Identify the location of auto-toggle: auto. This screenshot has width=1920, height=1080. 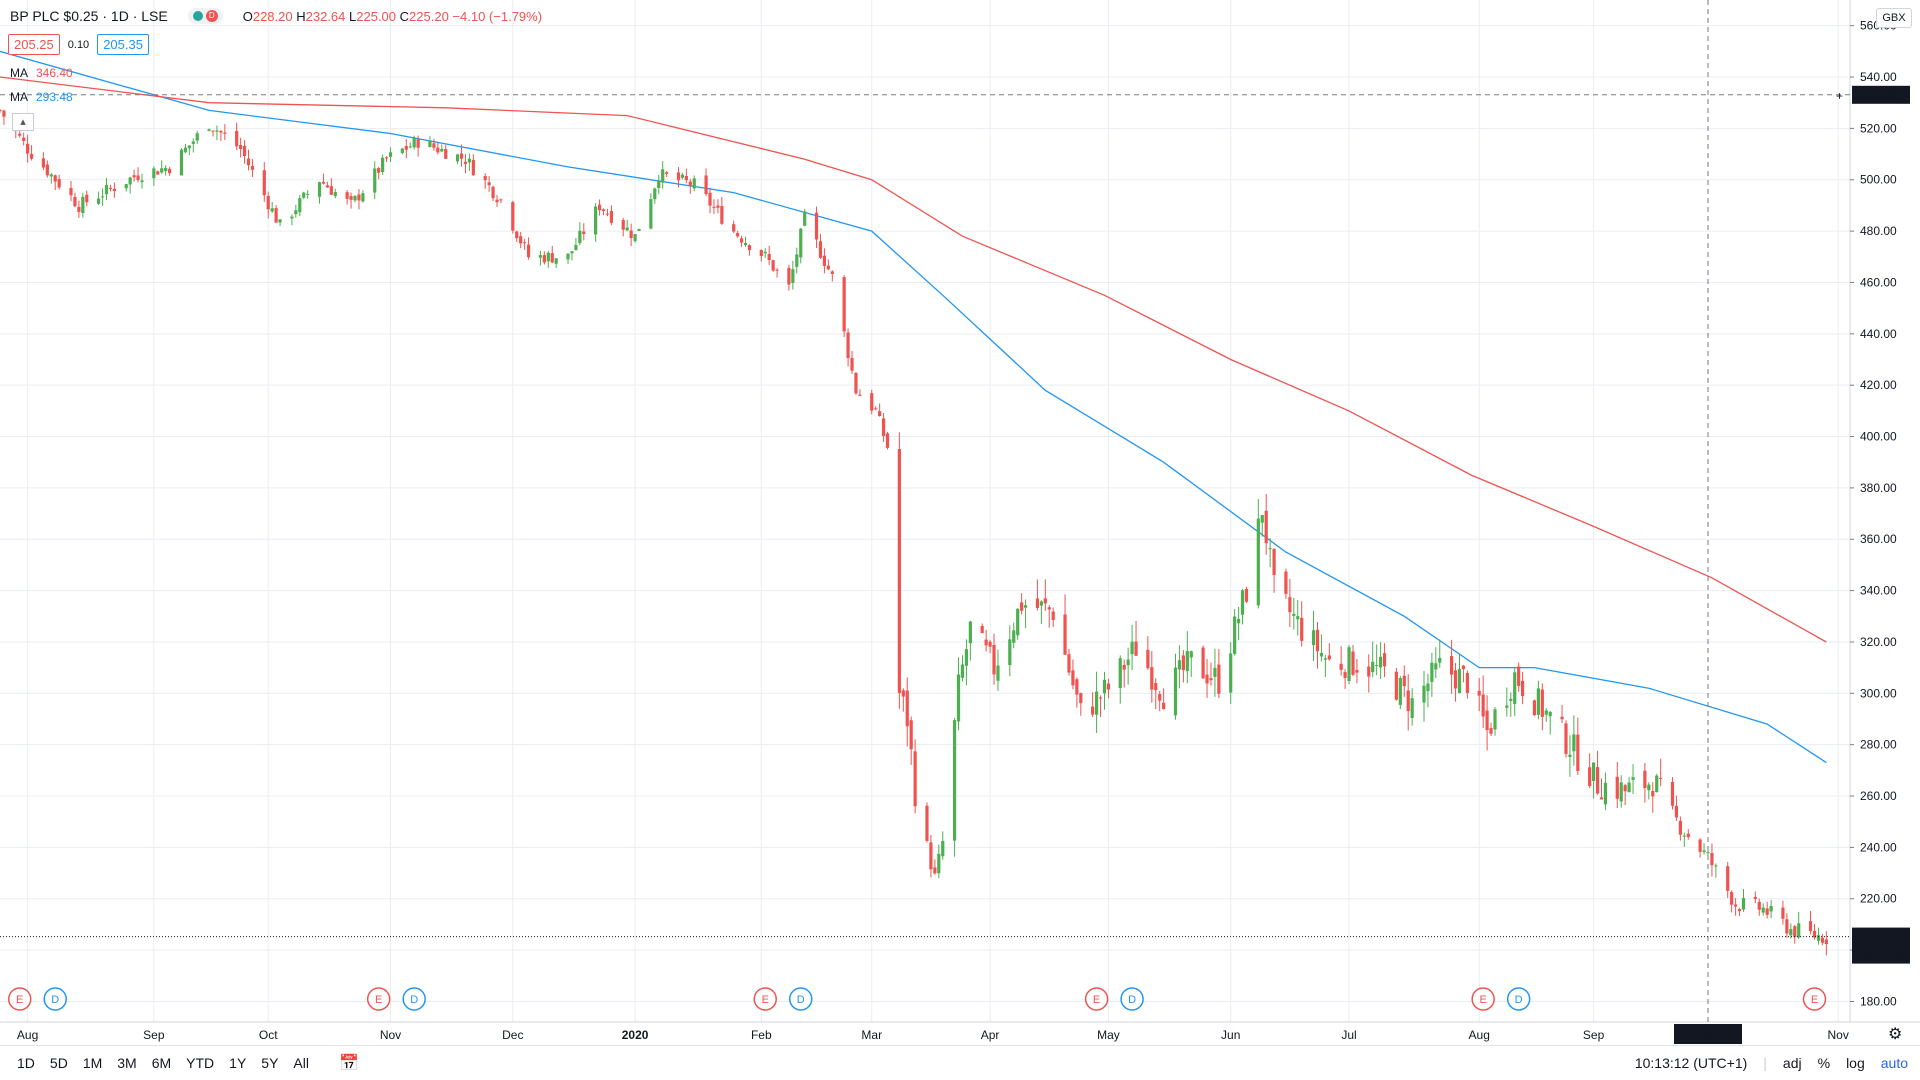
(1894, 1063).